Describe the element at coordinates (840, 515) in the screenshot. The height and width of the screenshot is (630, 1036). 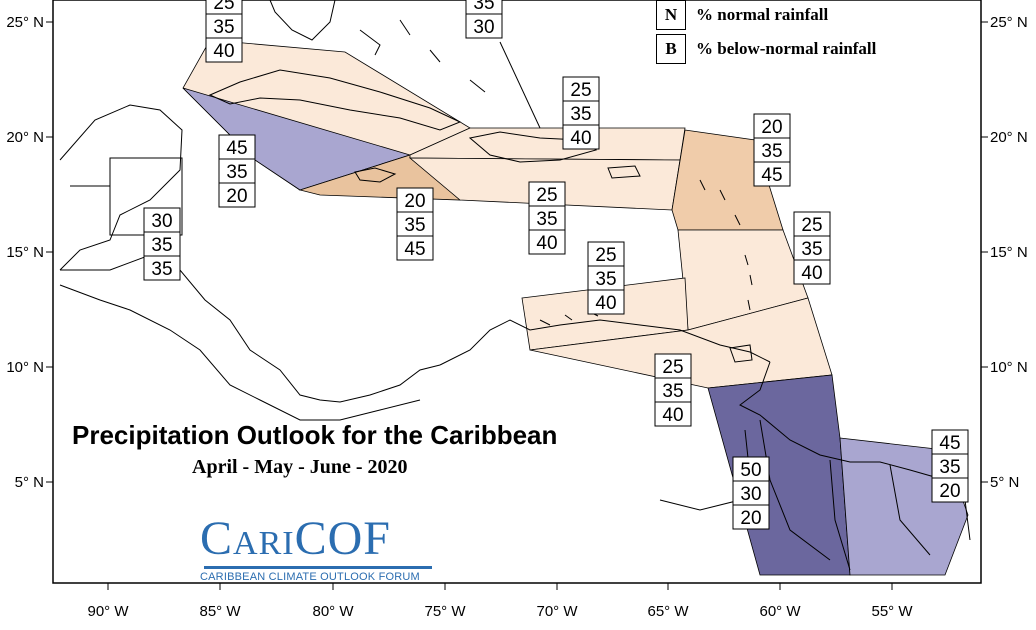
I see `border-suriname` at that location.